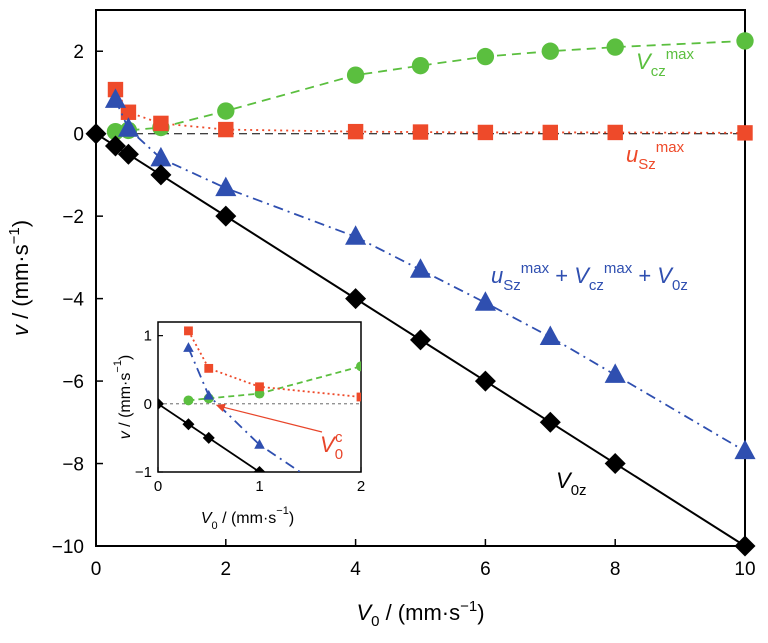 Image resolution: width=768 pixels, height=643 pixels. I want to click on inset-chart: 0 1 210−1V0 / (mm·s−1)v / (mm·s−1)V0c, so click(241, 421).